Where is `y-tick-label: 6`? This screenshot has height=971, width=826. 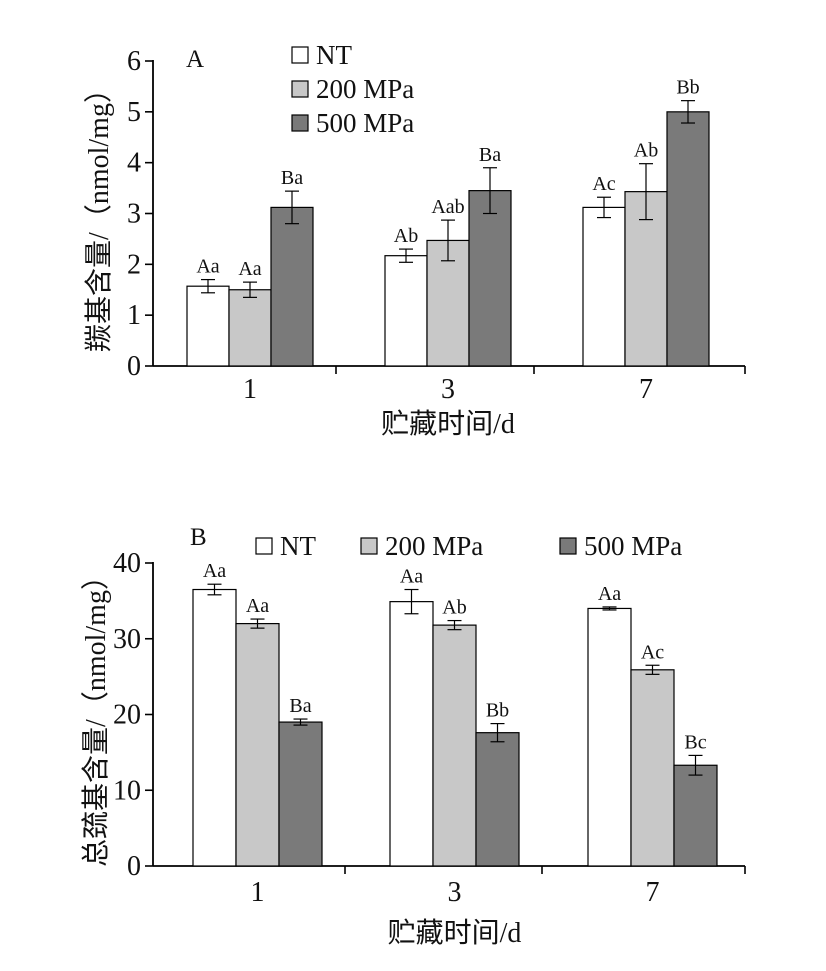 y-tick-label: 6 is located at coordinates (134, 61).